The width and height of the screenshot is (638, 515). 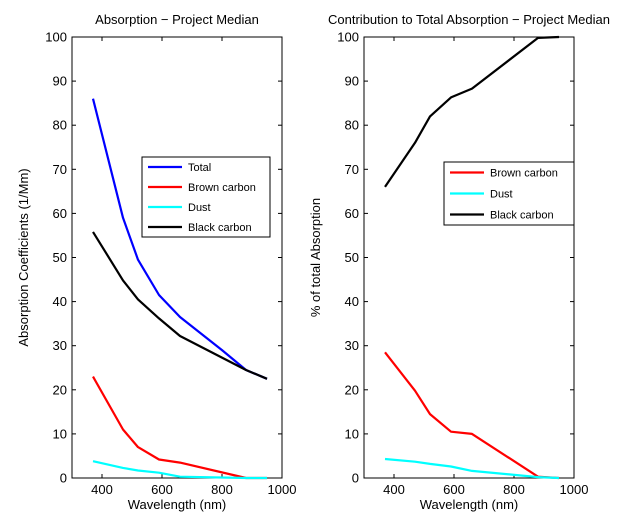 What do you see at coordinates (177, 19) in the screenshot?
I see `chart-title: Absorption − Project Median` at bounding box center [177, 19].